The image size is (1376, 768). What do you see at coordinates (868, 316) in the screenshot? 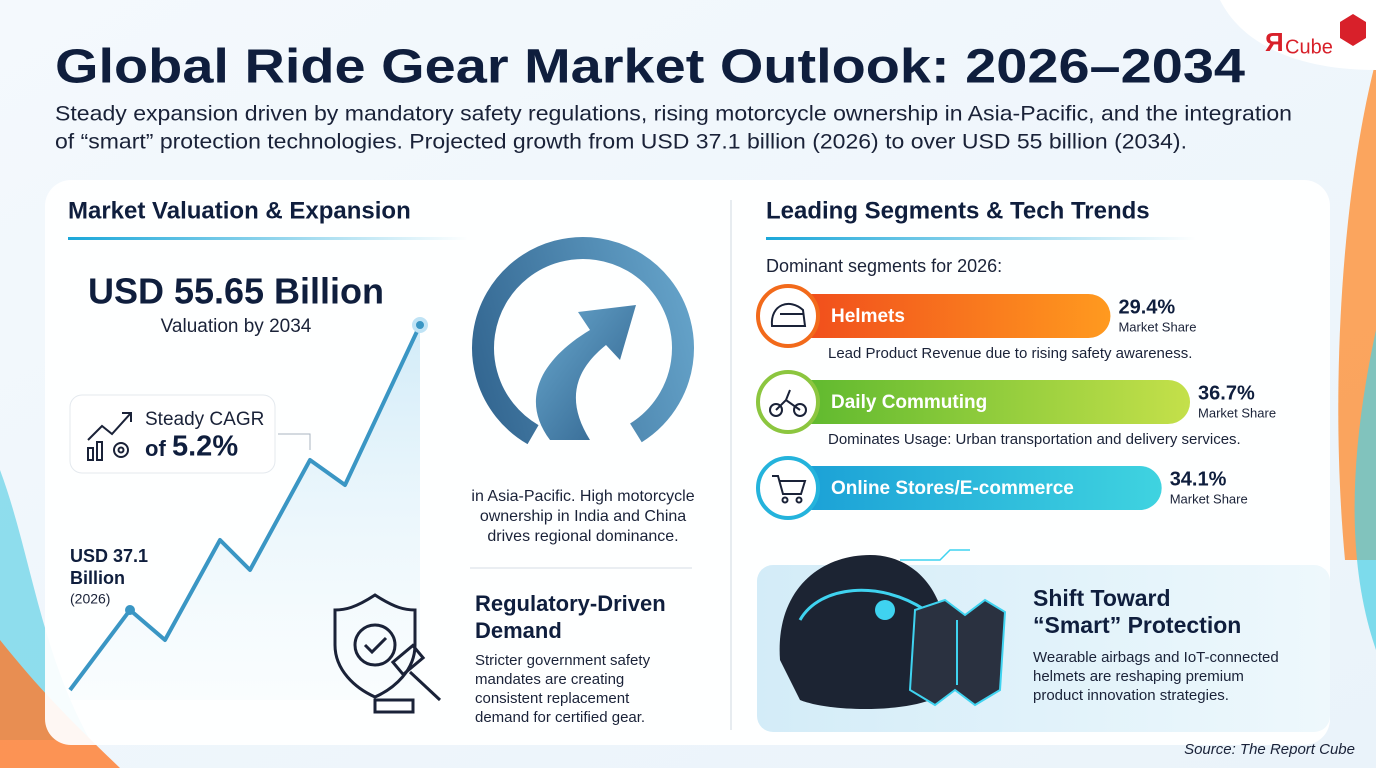
I see `segment-name: Helmets` at bounding box center [868, 316].